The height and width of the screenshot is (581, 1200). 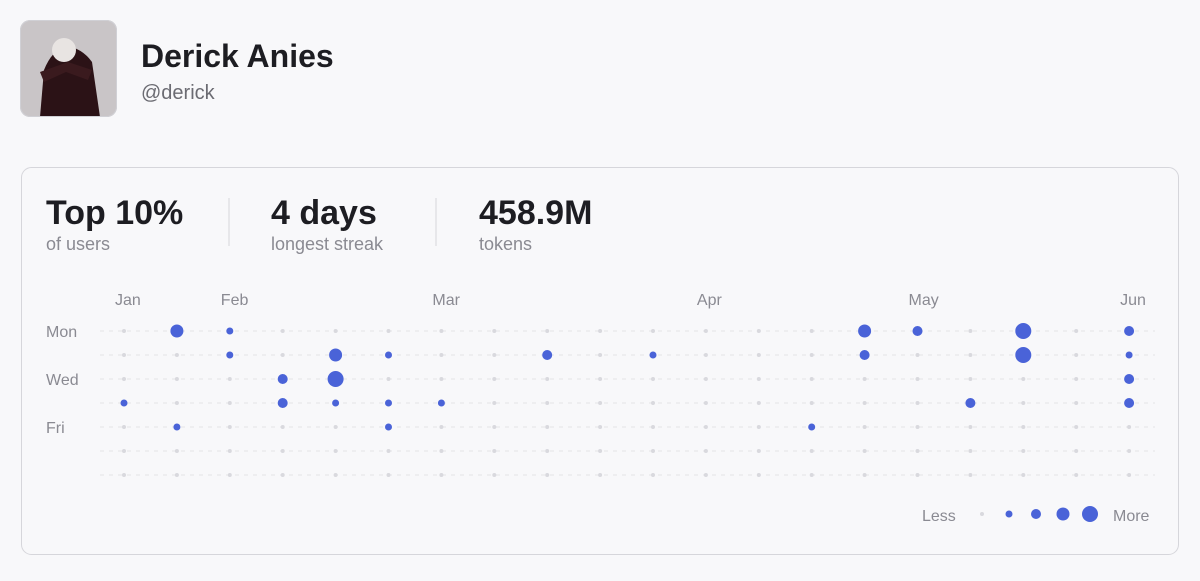 I want to click on user-name: Derick Anies, so click(x=237, y=56).